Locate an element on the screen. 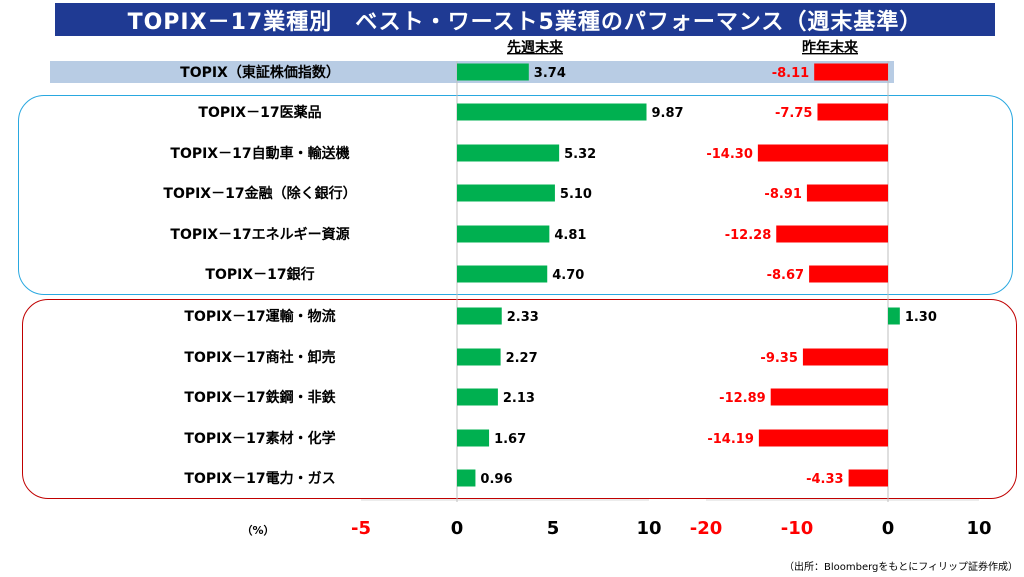 This screenshot has height=577, width=1024. data-label: -9.35 is located at coordinates (778, 358).